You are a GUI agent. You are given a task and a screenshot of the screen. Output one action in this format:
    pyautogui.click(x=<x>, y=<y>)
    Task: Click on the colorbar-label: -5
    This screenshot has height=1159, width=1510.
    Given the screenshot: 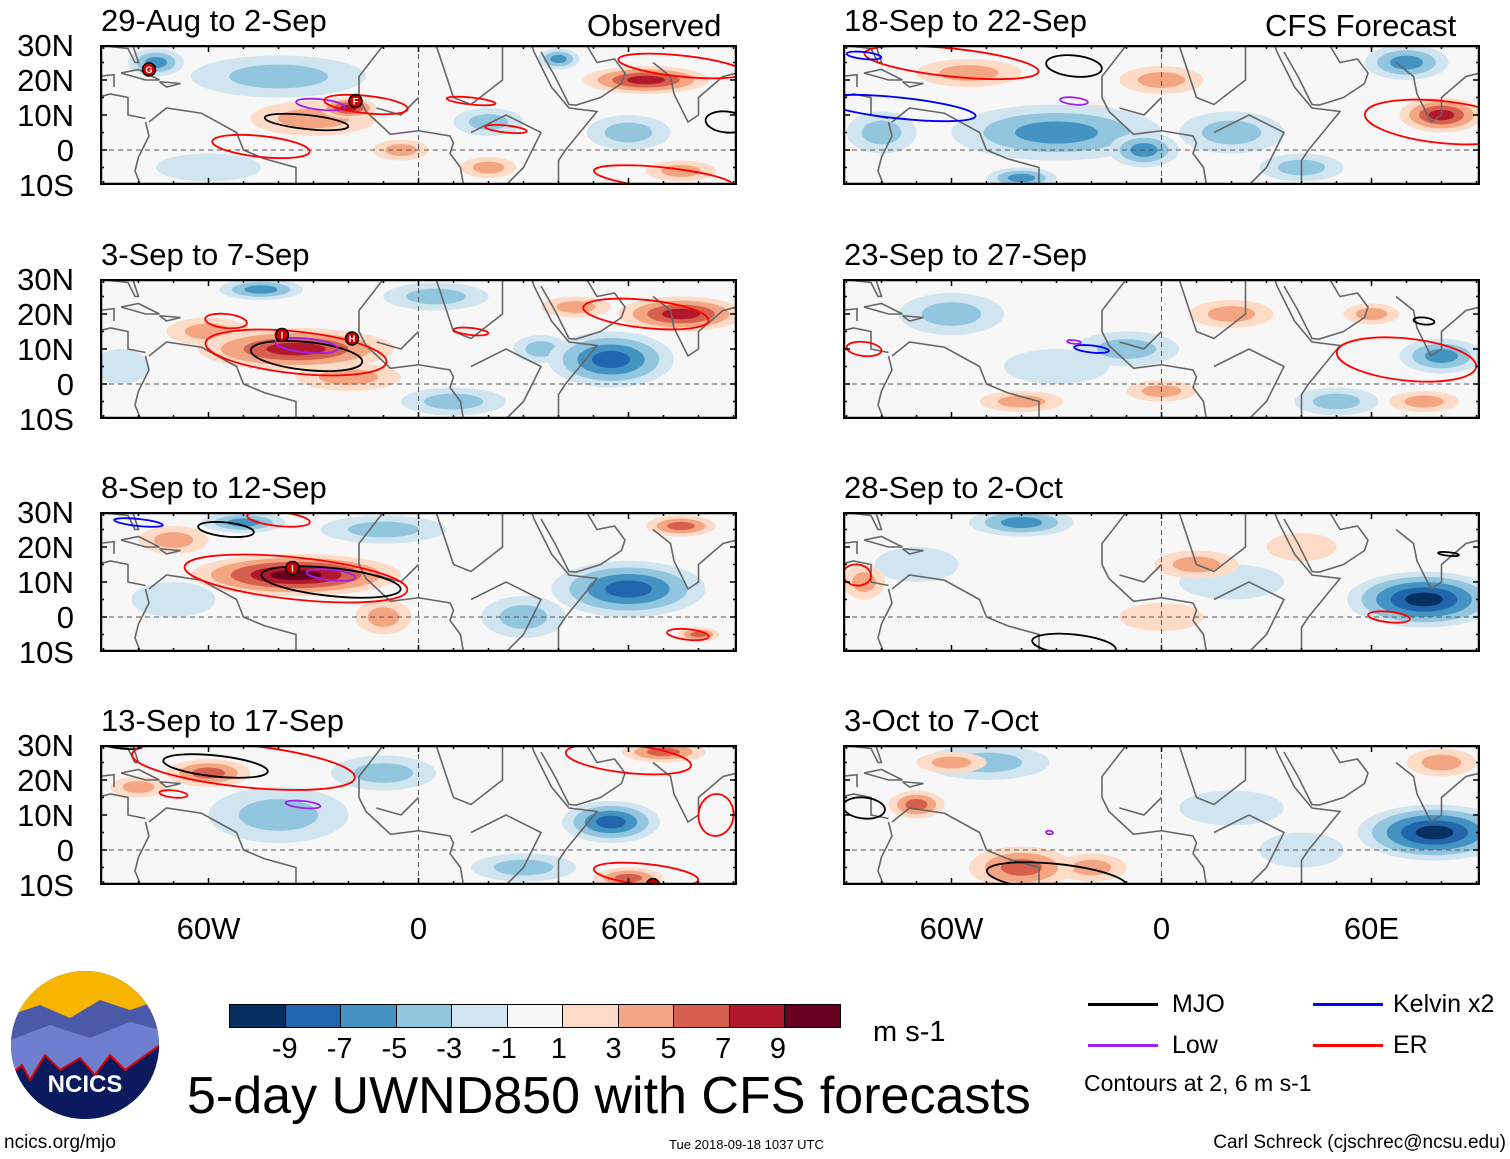 What is the action you would take?
    pyautogui.click(x=394, y=1049)
    